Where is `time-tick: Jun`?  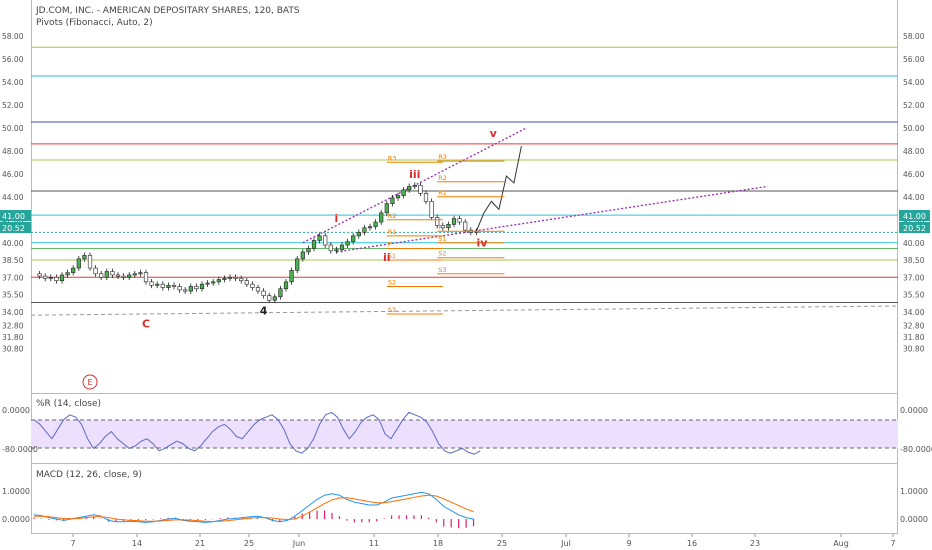
time-tick: Jun is located at coordinates (299, 543).